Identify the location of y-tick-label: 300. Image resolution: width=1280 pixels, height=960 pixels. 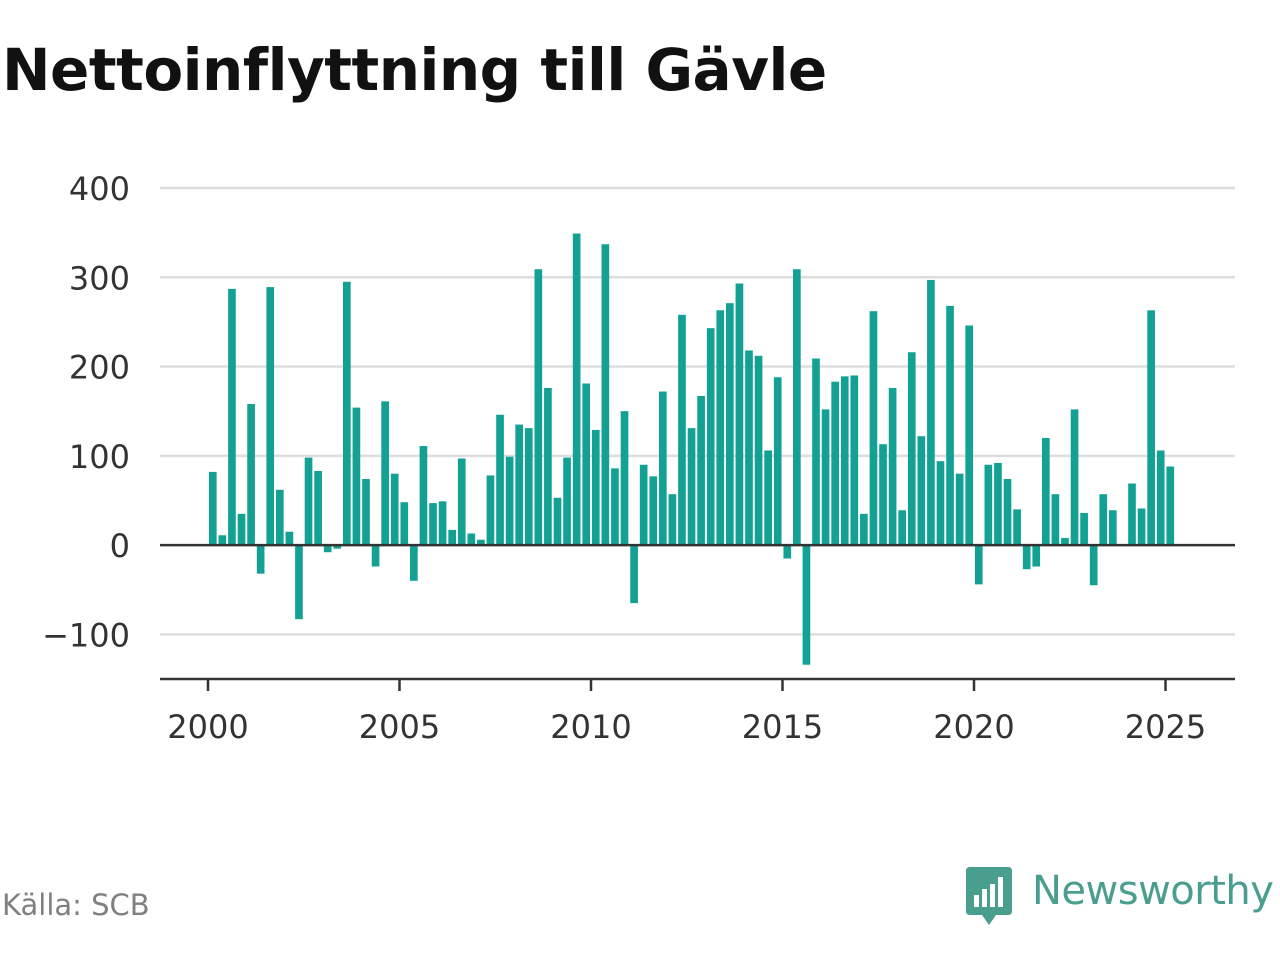
(99, 278).